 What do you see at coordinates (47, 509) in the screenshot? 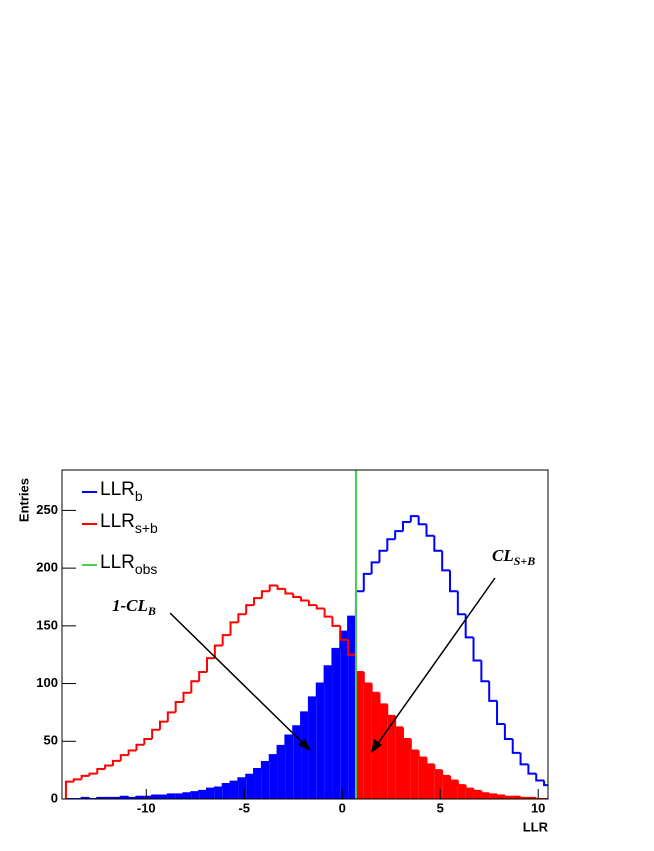
I see `y-tick-label: 250` at bounding box center [47, 509].